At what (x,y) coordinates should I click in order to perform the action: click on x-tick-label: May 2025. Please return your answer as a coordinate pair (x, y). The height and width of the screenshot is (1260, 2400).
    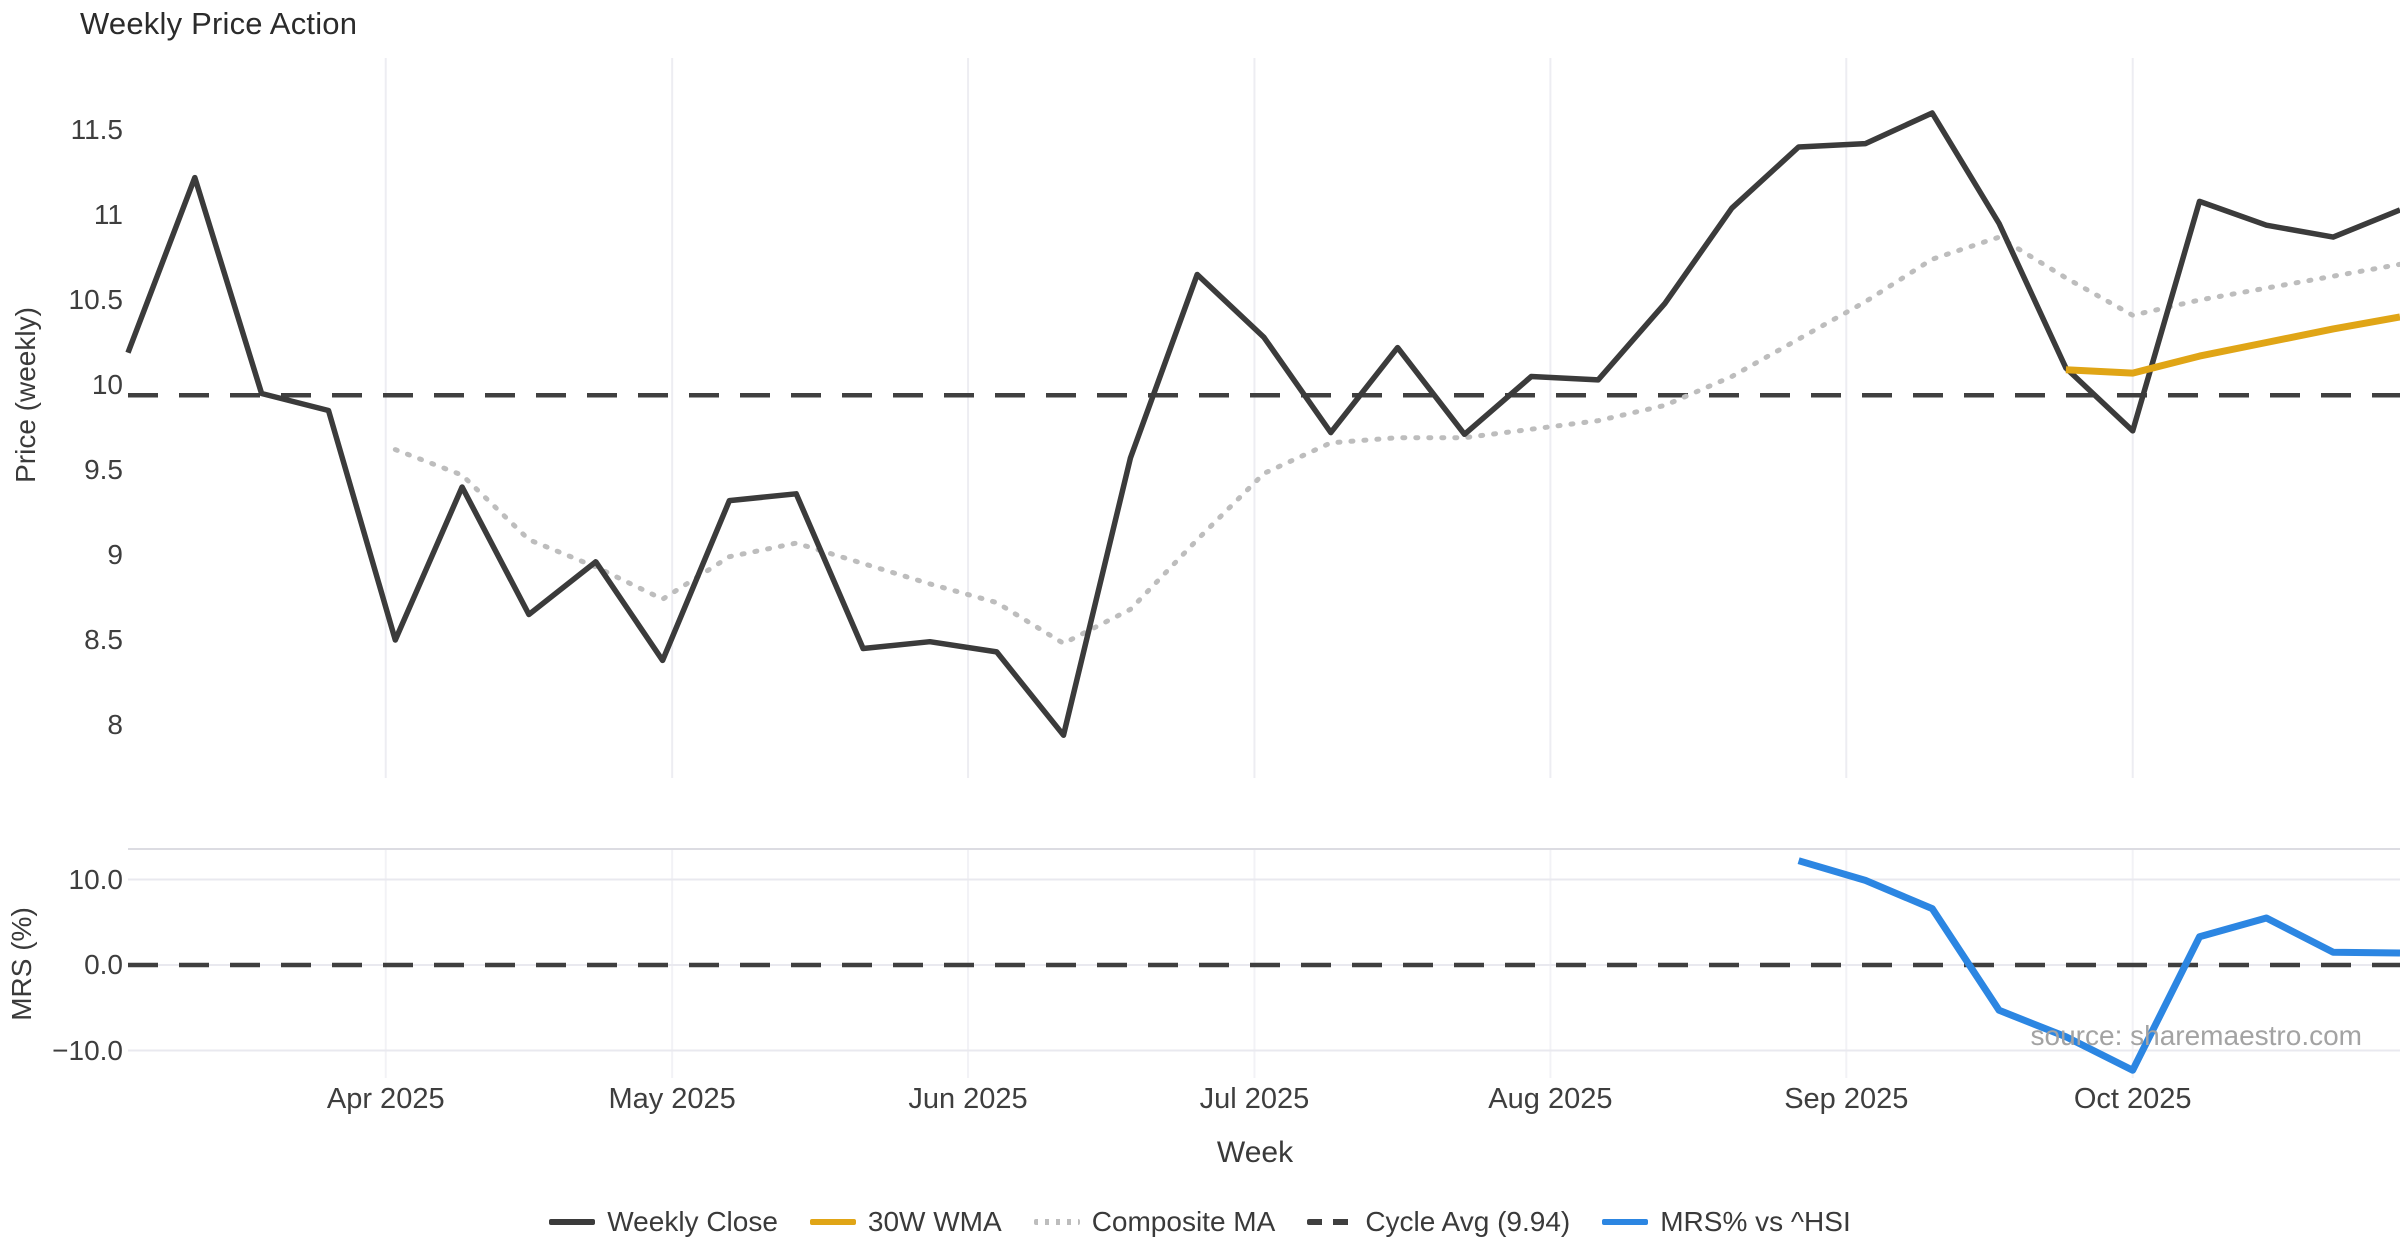
    Looking at the image, I should click on (672, 1099).